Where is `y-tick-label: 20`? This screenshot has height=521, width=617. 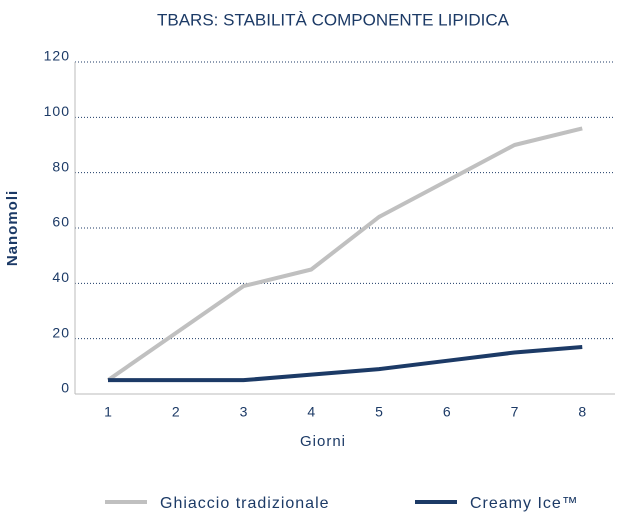 y-tick-label: 20 is located at coordinates (61, 332).